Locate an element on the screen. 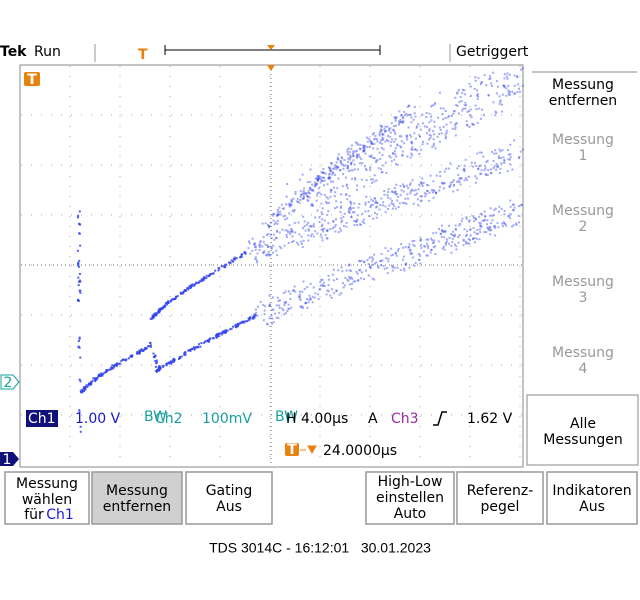 This screenshot has height=600, width=640. trigger-mode: A is located at coordinates (373, 419).